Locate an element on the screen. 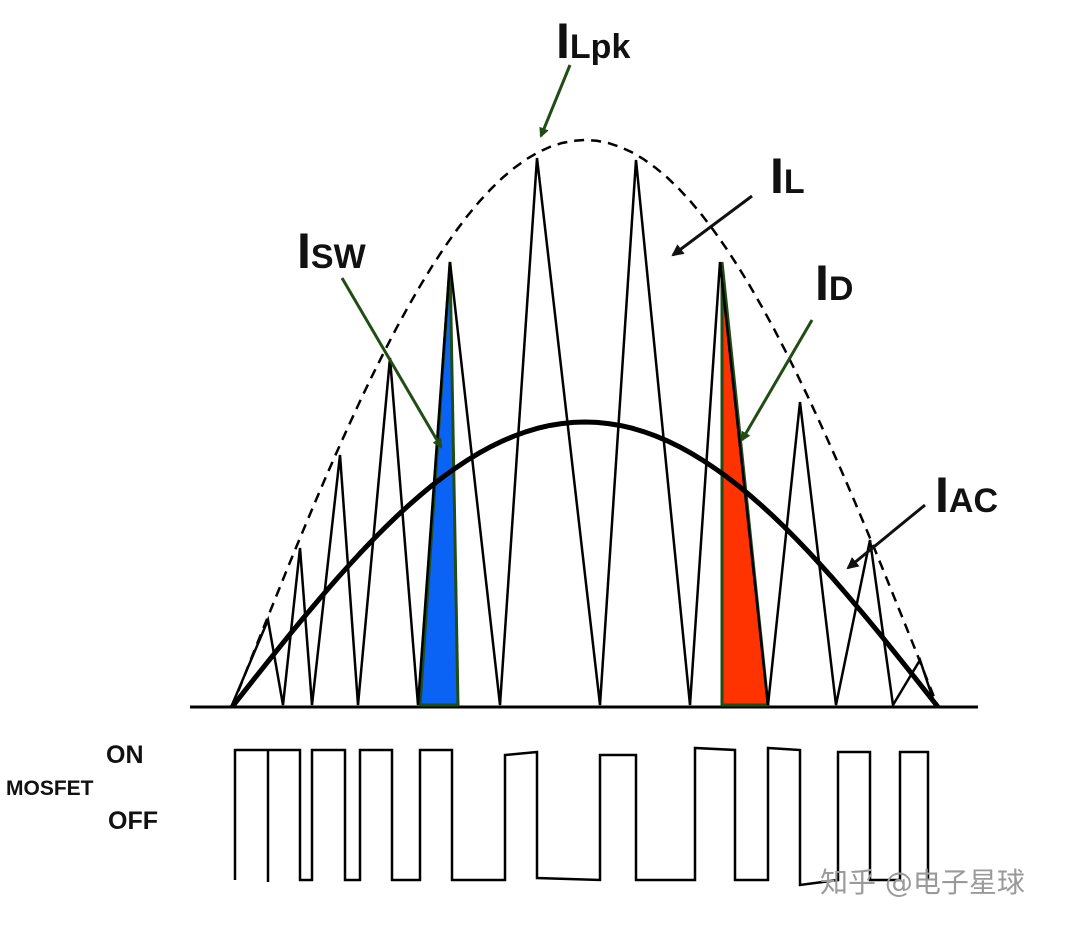 Image resolution: width=1080 pixels, height=927 pixels. label-iac: IAC is located at coordinates (966, 495).